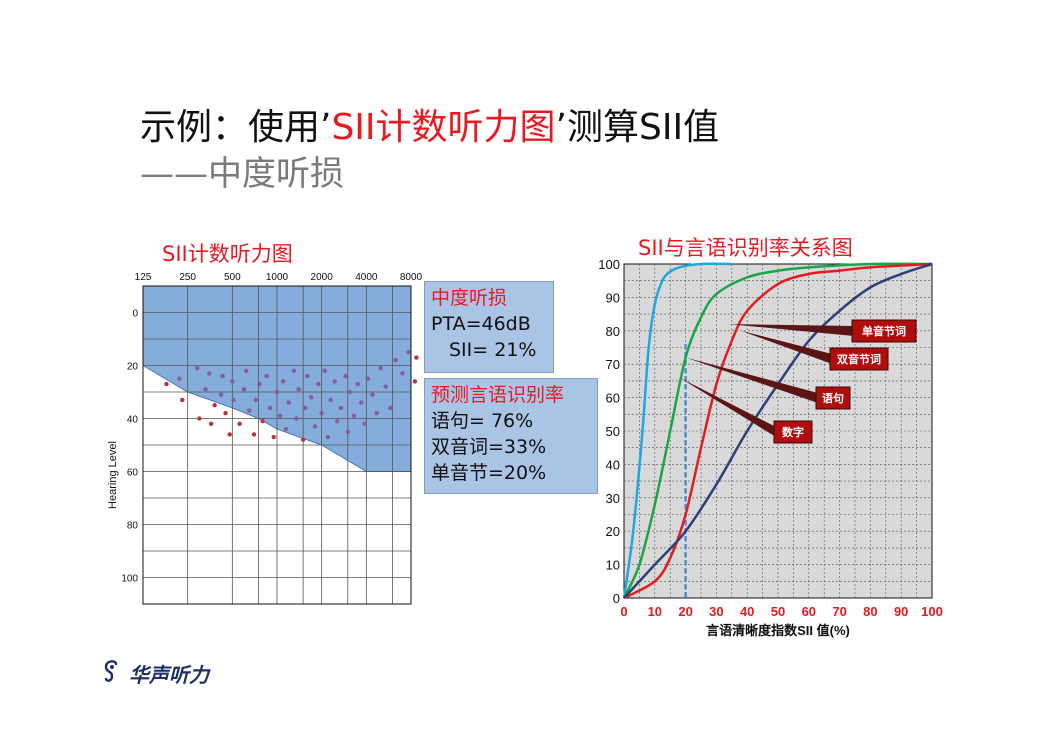  Describe the element at coordinates (133, 420) in the screenshot. I see `audiogram-y-tick-label: 40` at that location.